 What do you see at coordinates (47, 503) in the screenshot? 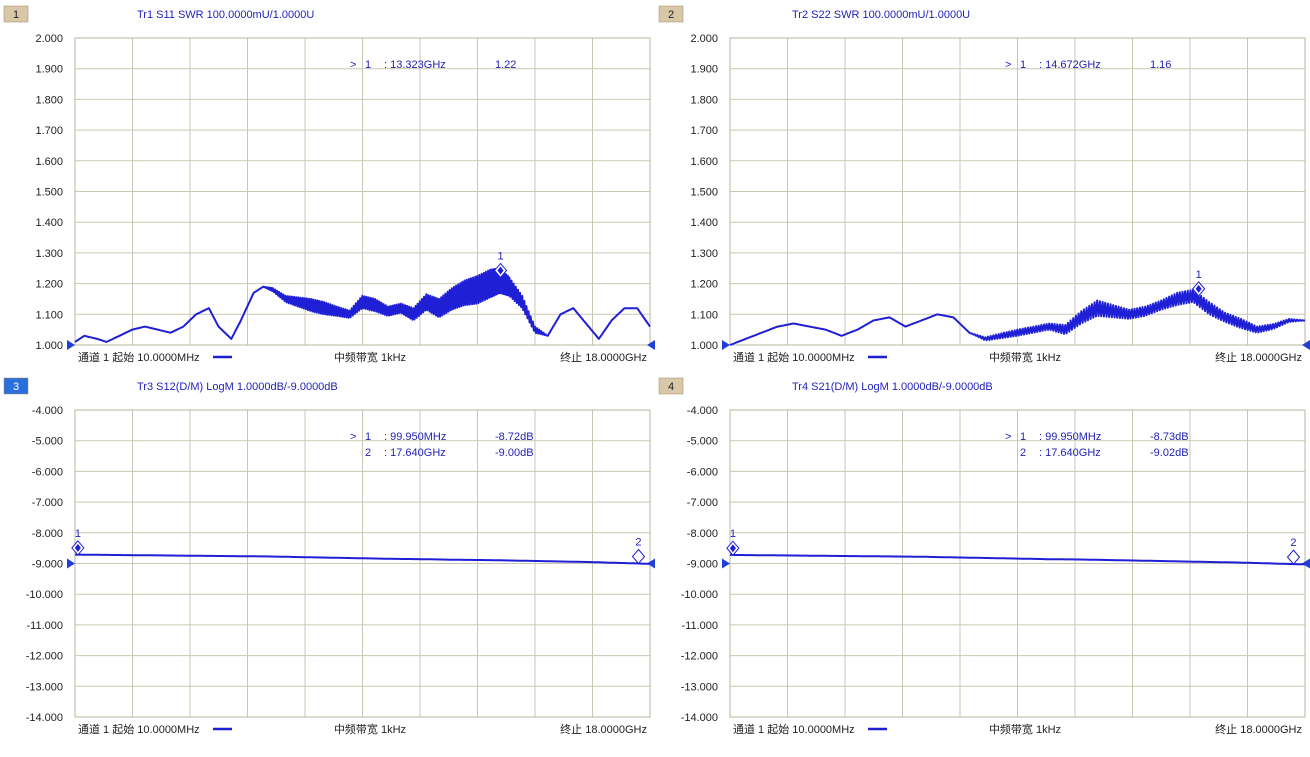
I see `y-tick-label: -7.000` at bounding box center [47, 503].